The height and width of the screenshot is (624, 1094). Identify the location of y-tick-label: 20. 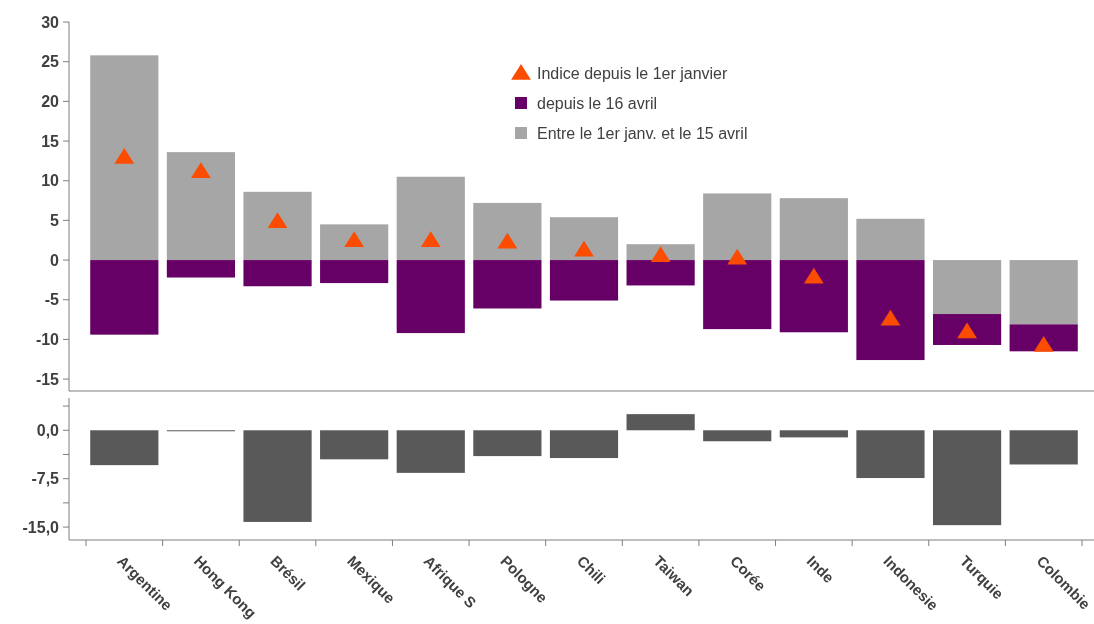
(50, 101).